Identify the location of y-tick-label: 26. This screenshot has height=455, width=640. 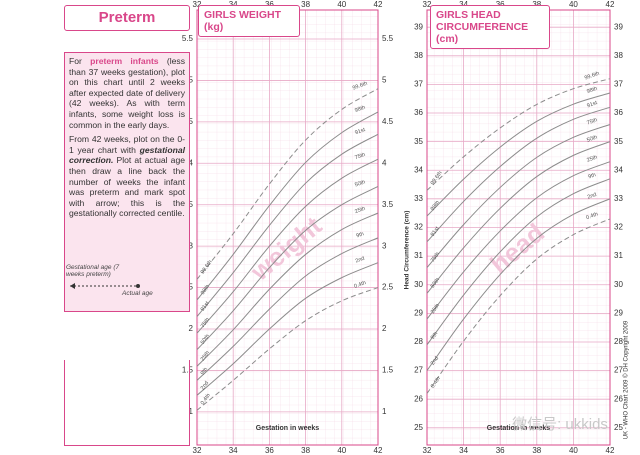
(418, 398).